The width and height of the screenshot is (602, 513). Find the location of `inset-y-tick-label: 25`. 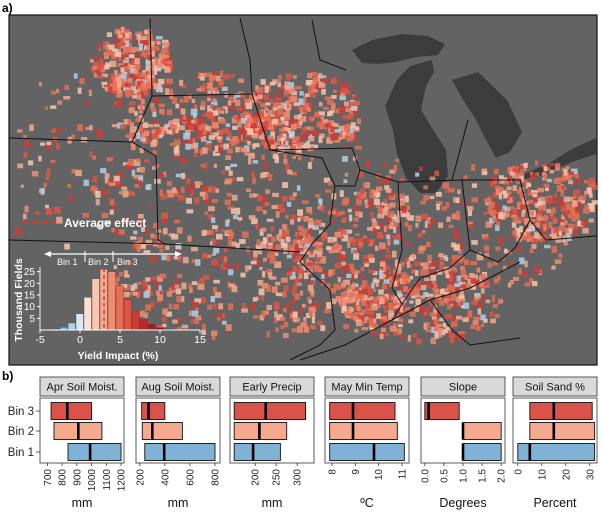

inset-y-tick-label: 25 is located at coordinates (30, 272).